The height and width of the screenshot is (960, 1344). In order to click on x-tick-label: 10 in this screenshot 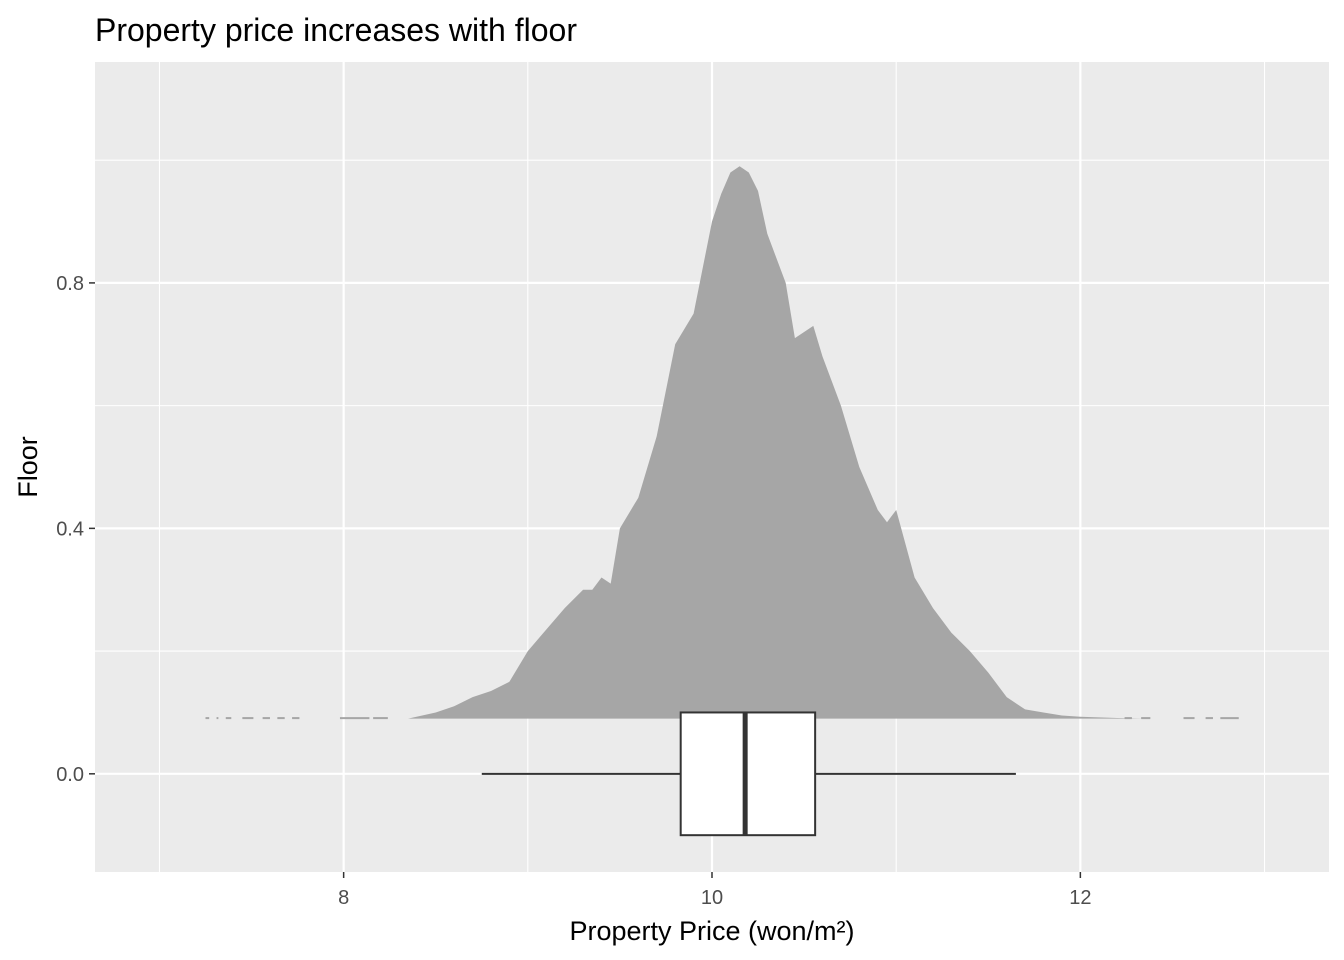, I will do `click(712, 898)`.